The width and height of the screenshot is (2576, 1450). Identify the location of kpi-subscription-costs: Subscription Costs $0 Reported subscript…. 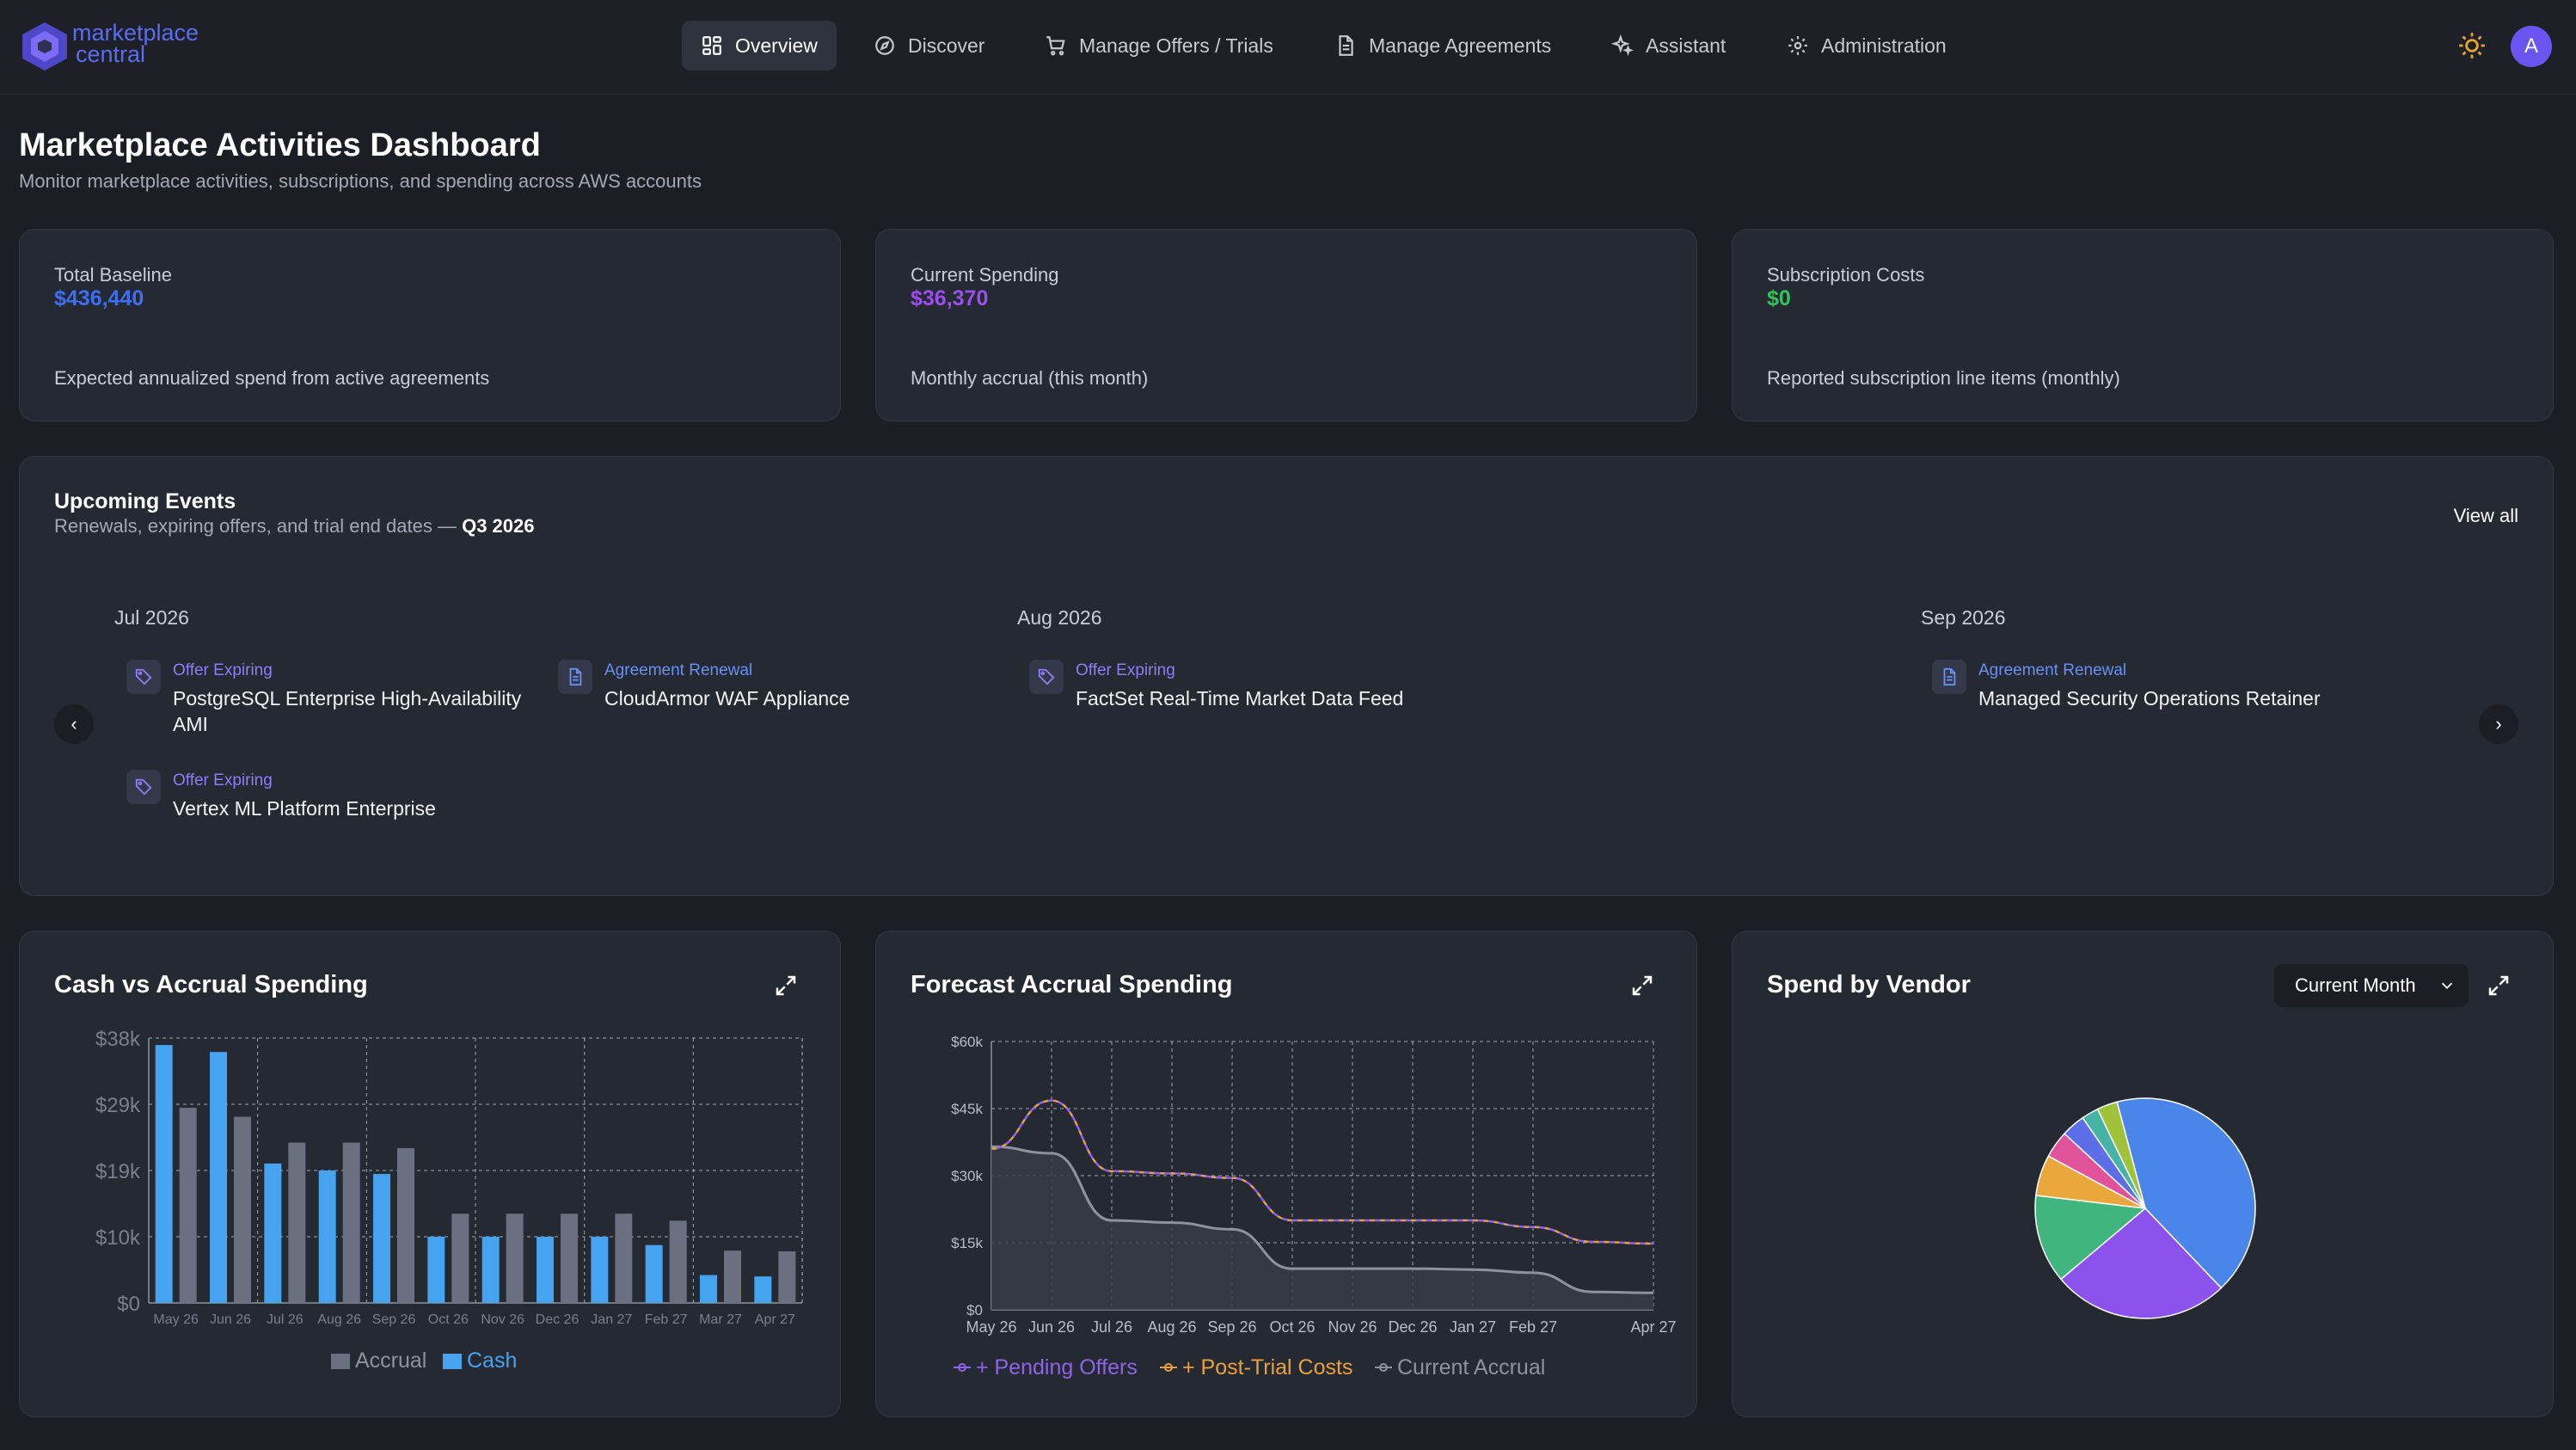
(2143, 325).